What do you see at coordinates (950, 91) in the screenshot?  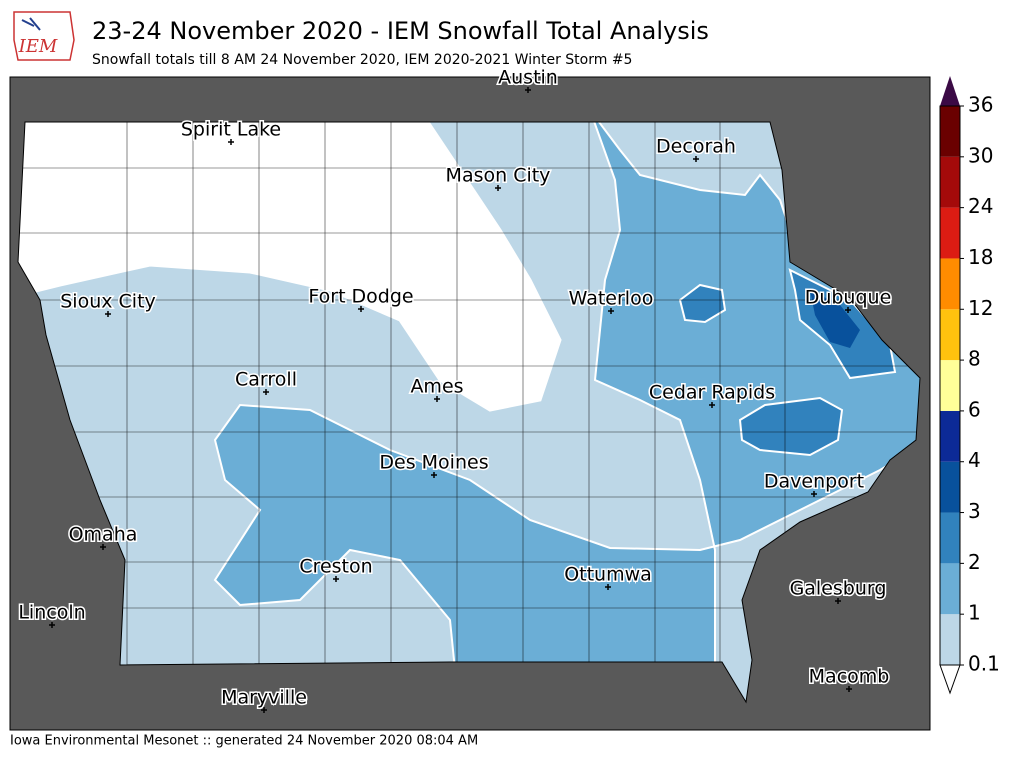 I see `colorbar-over` at bounding box center [950, 91].